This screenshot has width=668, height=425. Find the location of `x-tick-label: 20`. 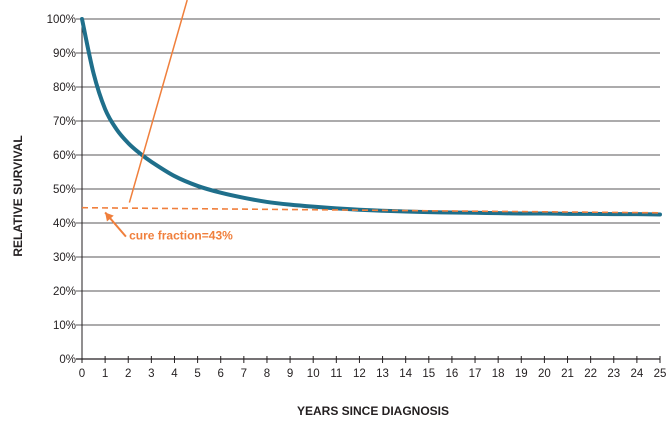

x-tick-label: 20 is located at coordinates (544, 374).